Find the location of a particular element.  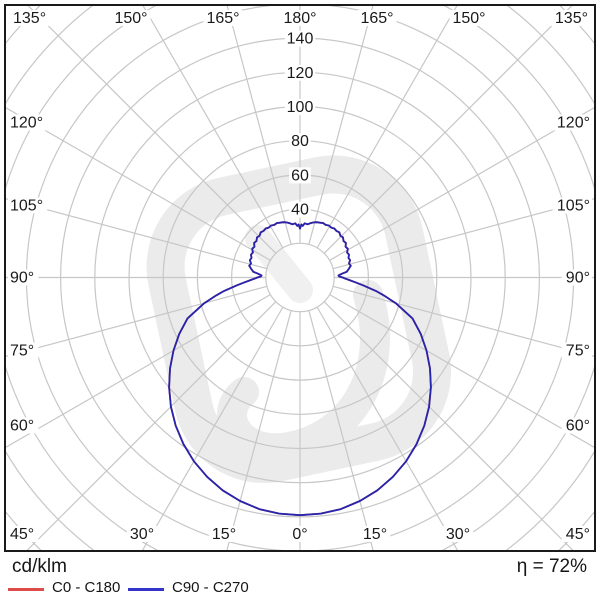

svg-text: 0° is located at coordinates (299, 534).